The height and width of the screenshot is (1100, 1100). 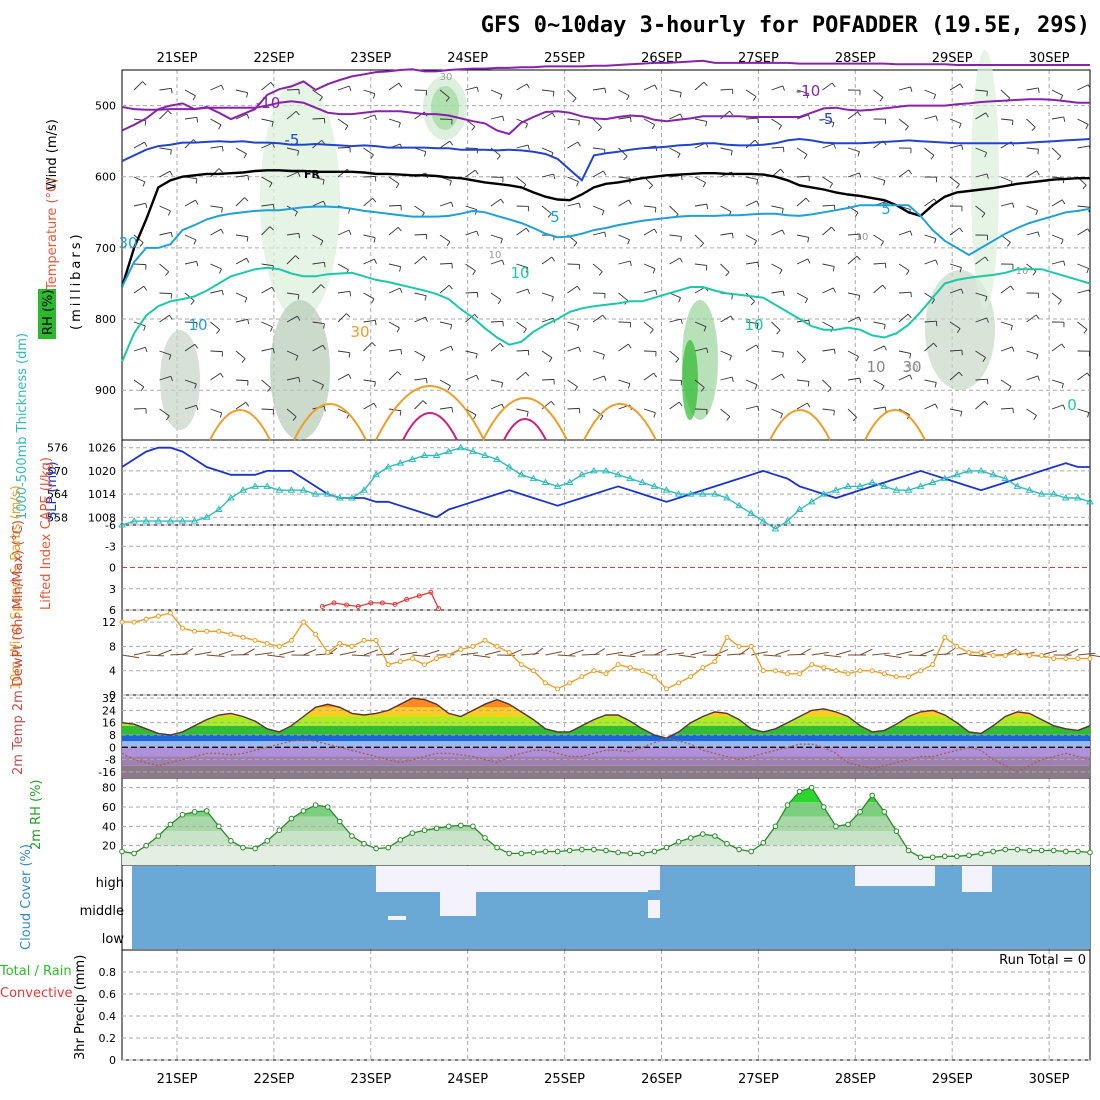 I want to click on precip-tick-label: 0.8, so click(x=108, y=972).